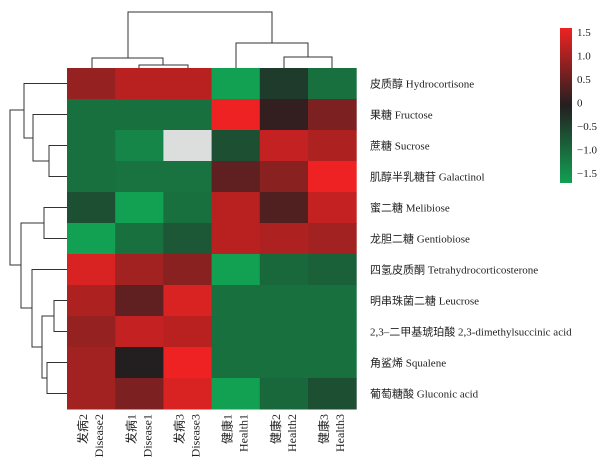 The width and height of the screenshot is (615, 470). I want to click on column-label-cn: 发病3, so click(179, 429).